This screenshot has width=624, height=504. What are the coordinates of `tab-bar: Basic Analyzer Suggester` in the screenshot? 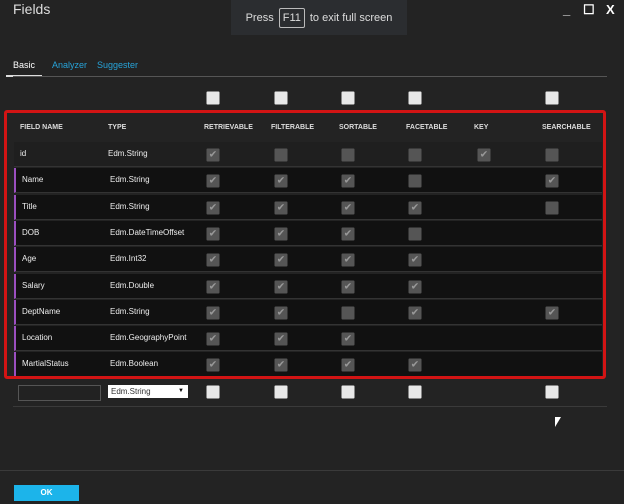 It's located at (72, 68).